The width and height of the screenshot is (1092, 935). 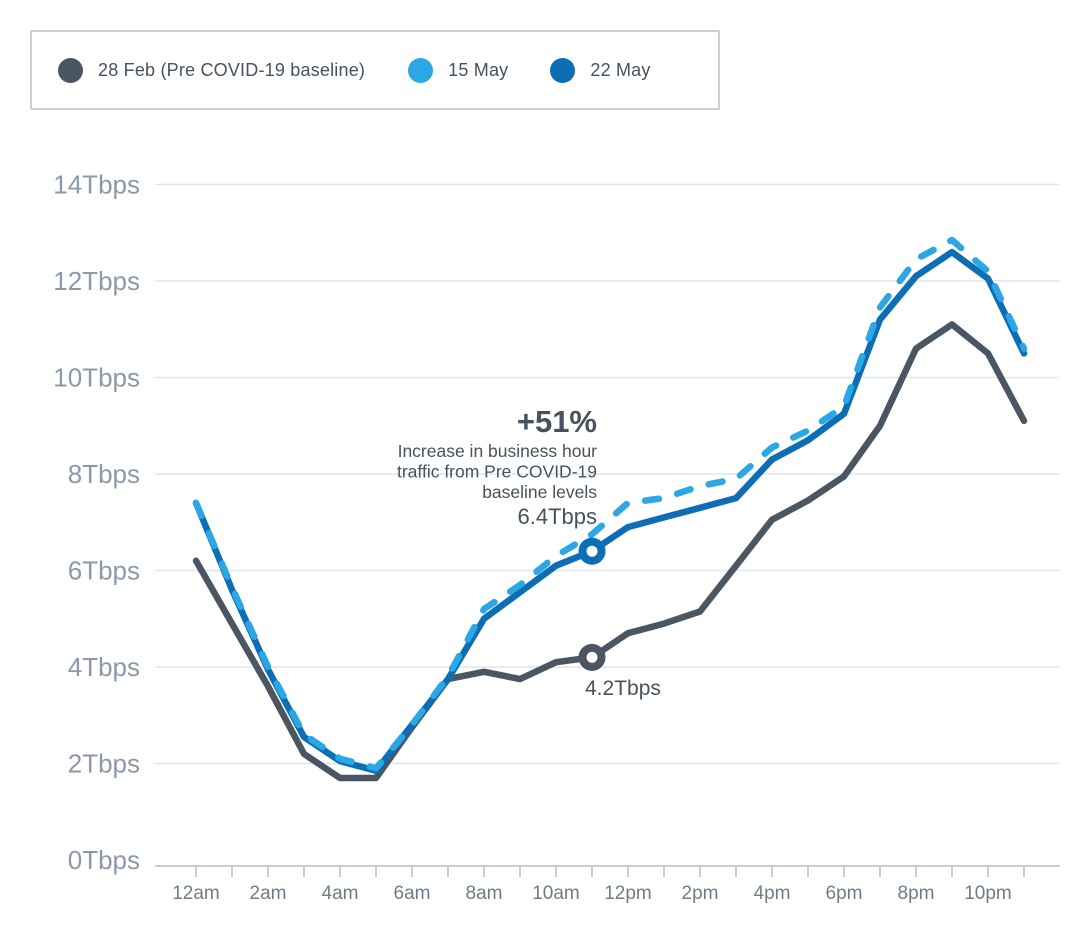 I want to click on legend-item-22-may: 22 May, so click(x=600, y=70).